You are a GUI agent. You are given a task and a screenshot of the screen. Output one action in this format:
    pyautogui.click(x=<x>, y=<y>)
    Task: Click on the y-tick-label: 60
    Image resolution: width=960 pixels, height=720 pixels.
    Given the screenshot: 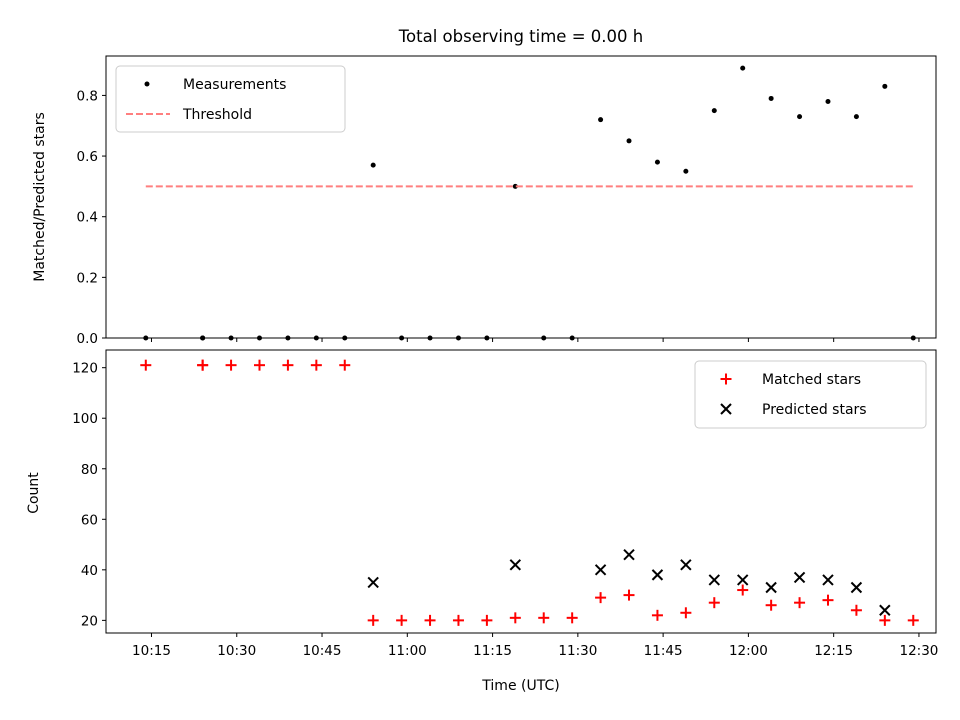 What is the action you would take?
    pyautogui.click(x=89, y=520)
    